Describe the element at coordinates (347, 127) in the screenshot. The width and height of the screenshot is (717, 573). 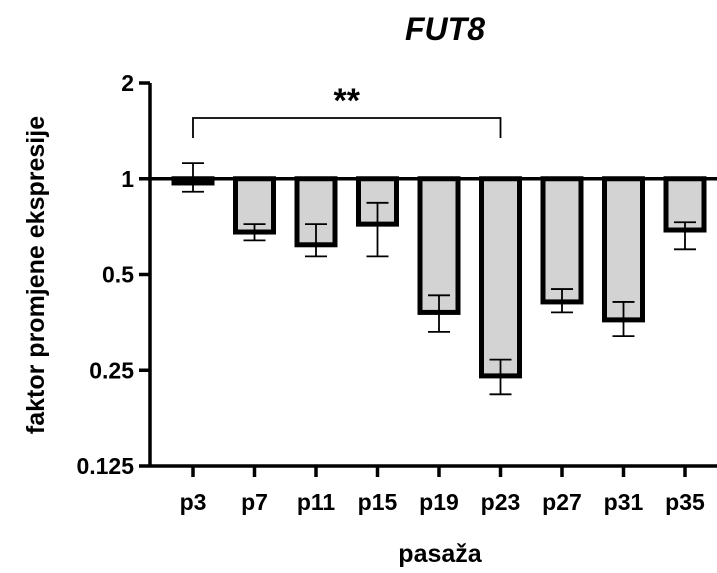
I see `significance-bracket` at that location.